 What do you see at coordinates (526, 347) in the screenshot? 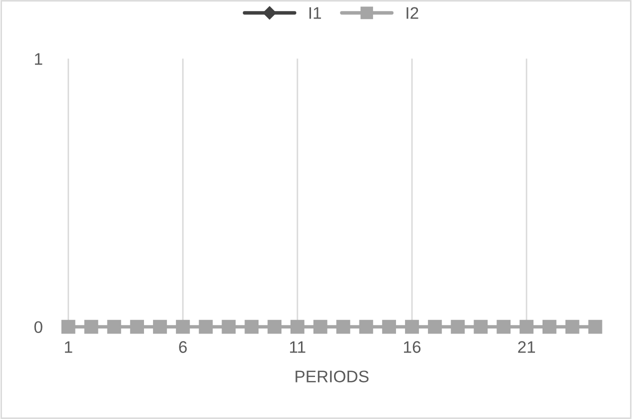
I see `x-tick-label: 21` at bounding box center [526, 347].